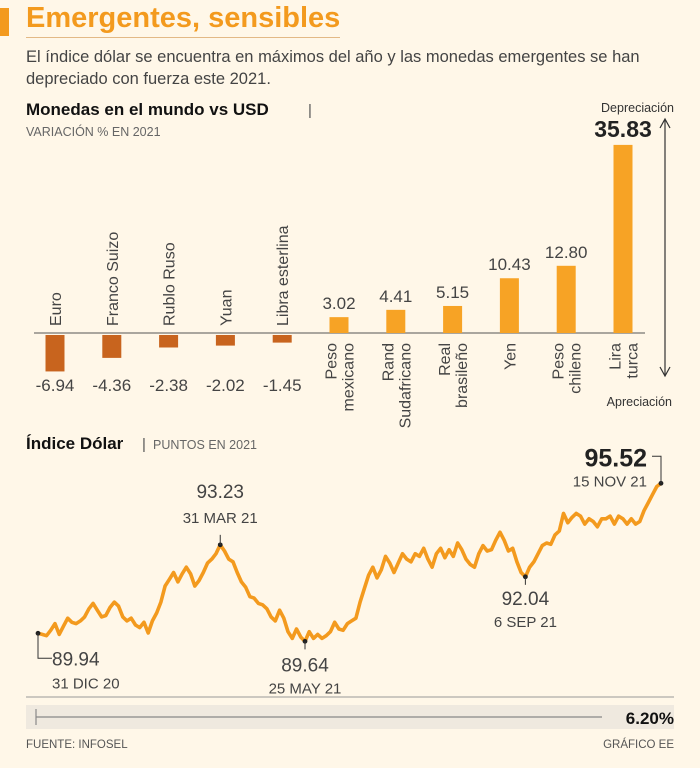 This screenshot has width=700, height=768. Describe the element at coordinates (341, 377) in the screenshot. I see `bar-category-label-5: Pesomexicano` at that location.